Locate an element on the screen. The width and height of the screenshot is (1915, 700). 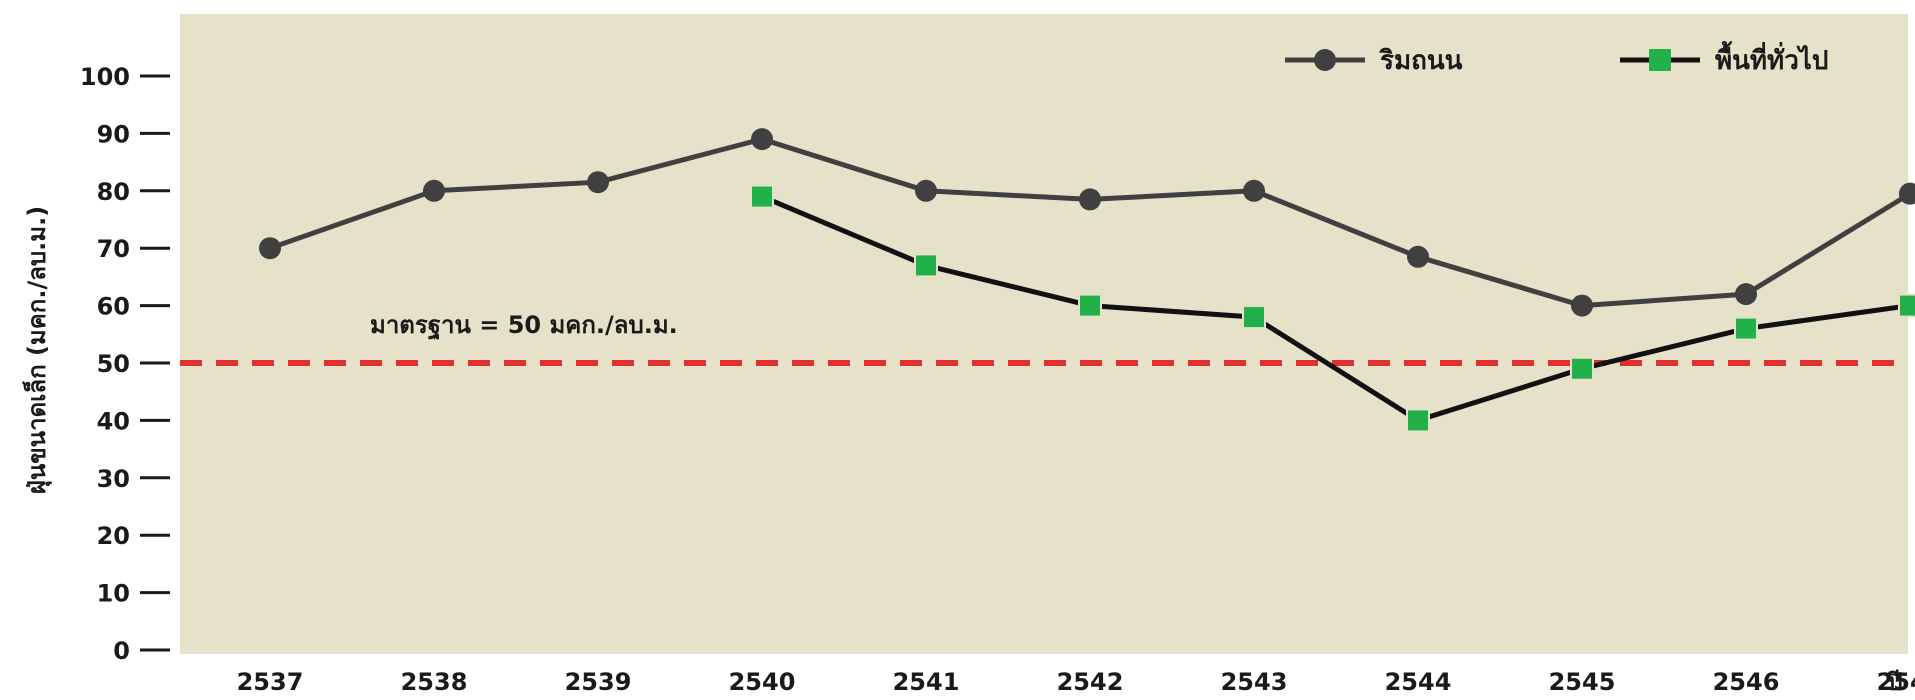
x-tick-label-2547: 2547 is located at coordinates (1896, 682).